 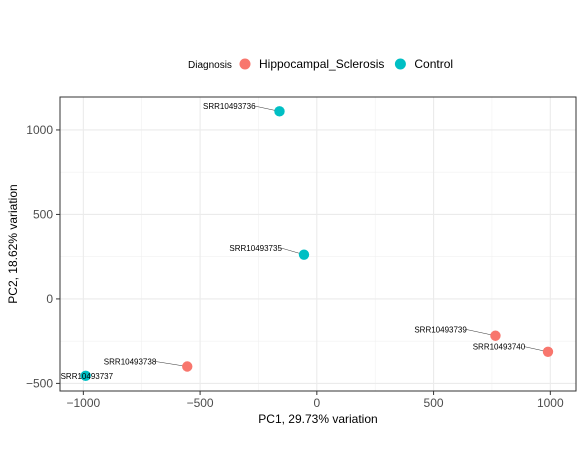 I want to click on y-axis-ticks: −500 0 500 1000, so click(x=43, y=256).